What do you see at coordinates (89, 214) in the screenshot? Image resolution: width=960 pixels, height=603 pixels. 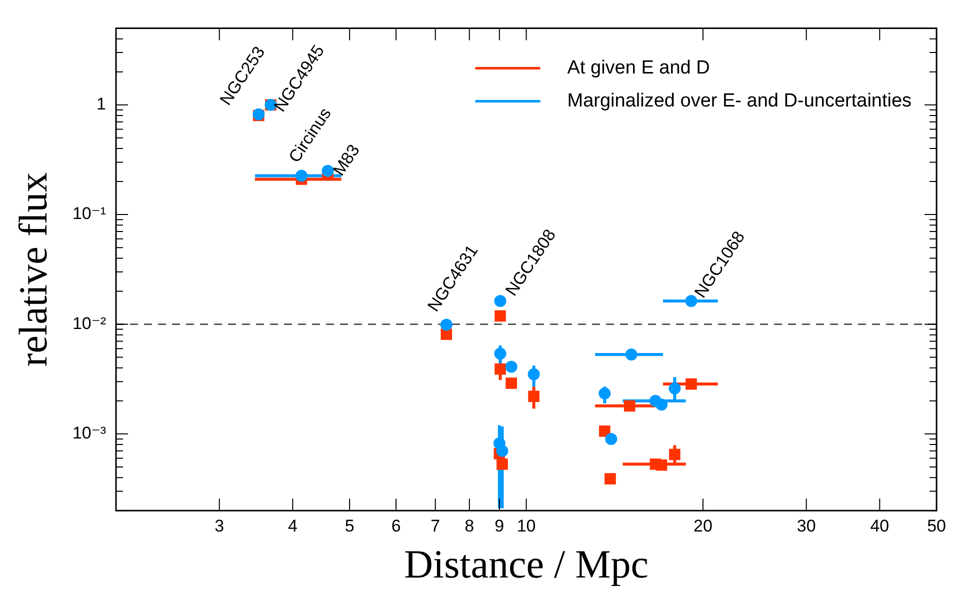 I see `y-tick-label: 10⁻¹` at bounding box center [89, 214].